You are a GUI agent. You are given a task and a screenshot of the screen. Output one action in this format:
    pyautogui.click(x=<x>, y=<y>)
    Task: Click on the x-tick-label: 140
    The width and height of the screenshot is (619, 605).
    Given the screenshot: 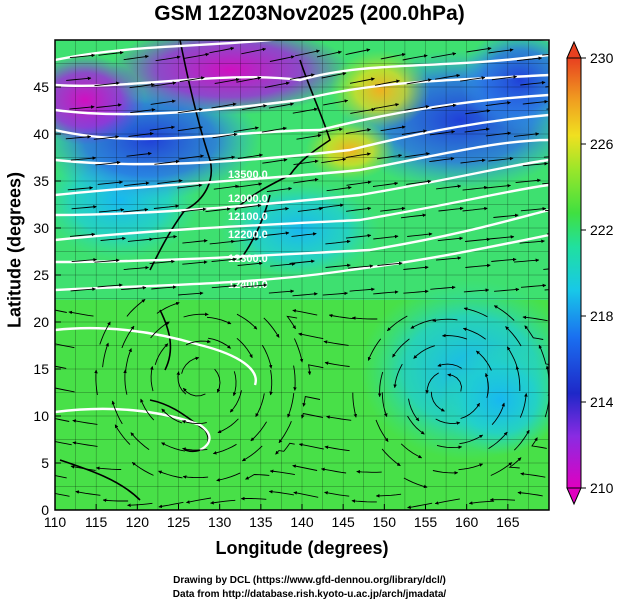 What is the action you would take?
    pyautogui.click(x=302, y=522)
    